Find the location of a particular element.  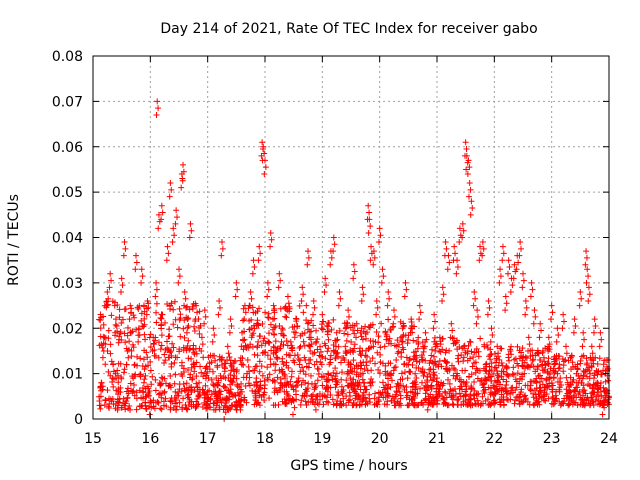

x-tick-label: 15 is located at coordinates (93, 439).